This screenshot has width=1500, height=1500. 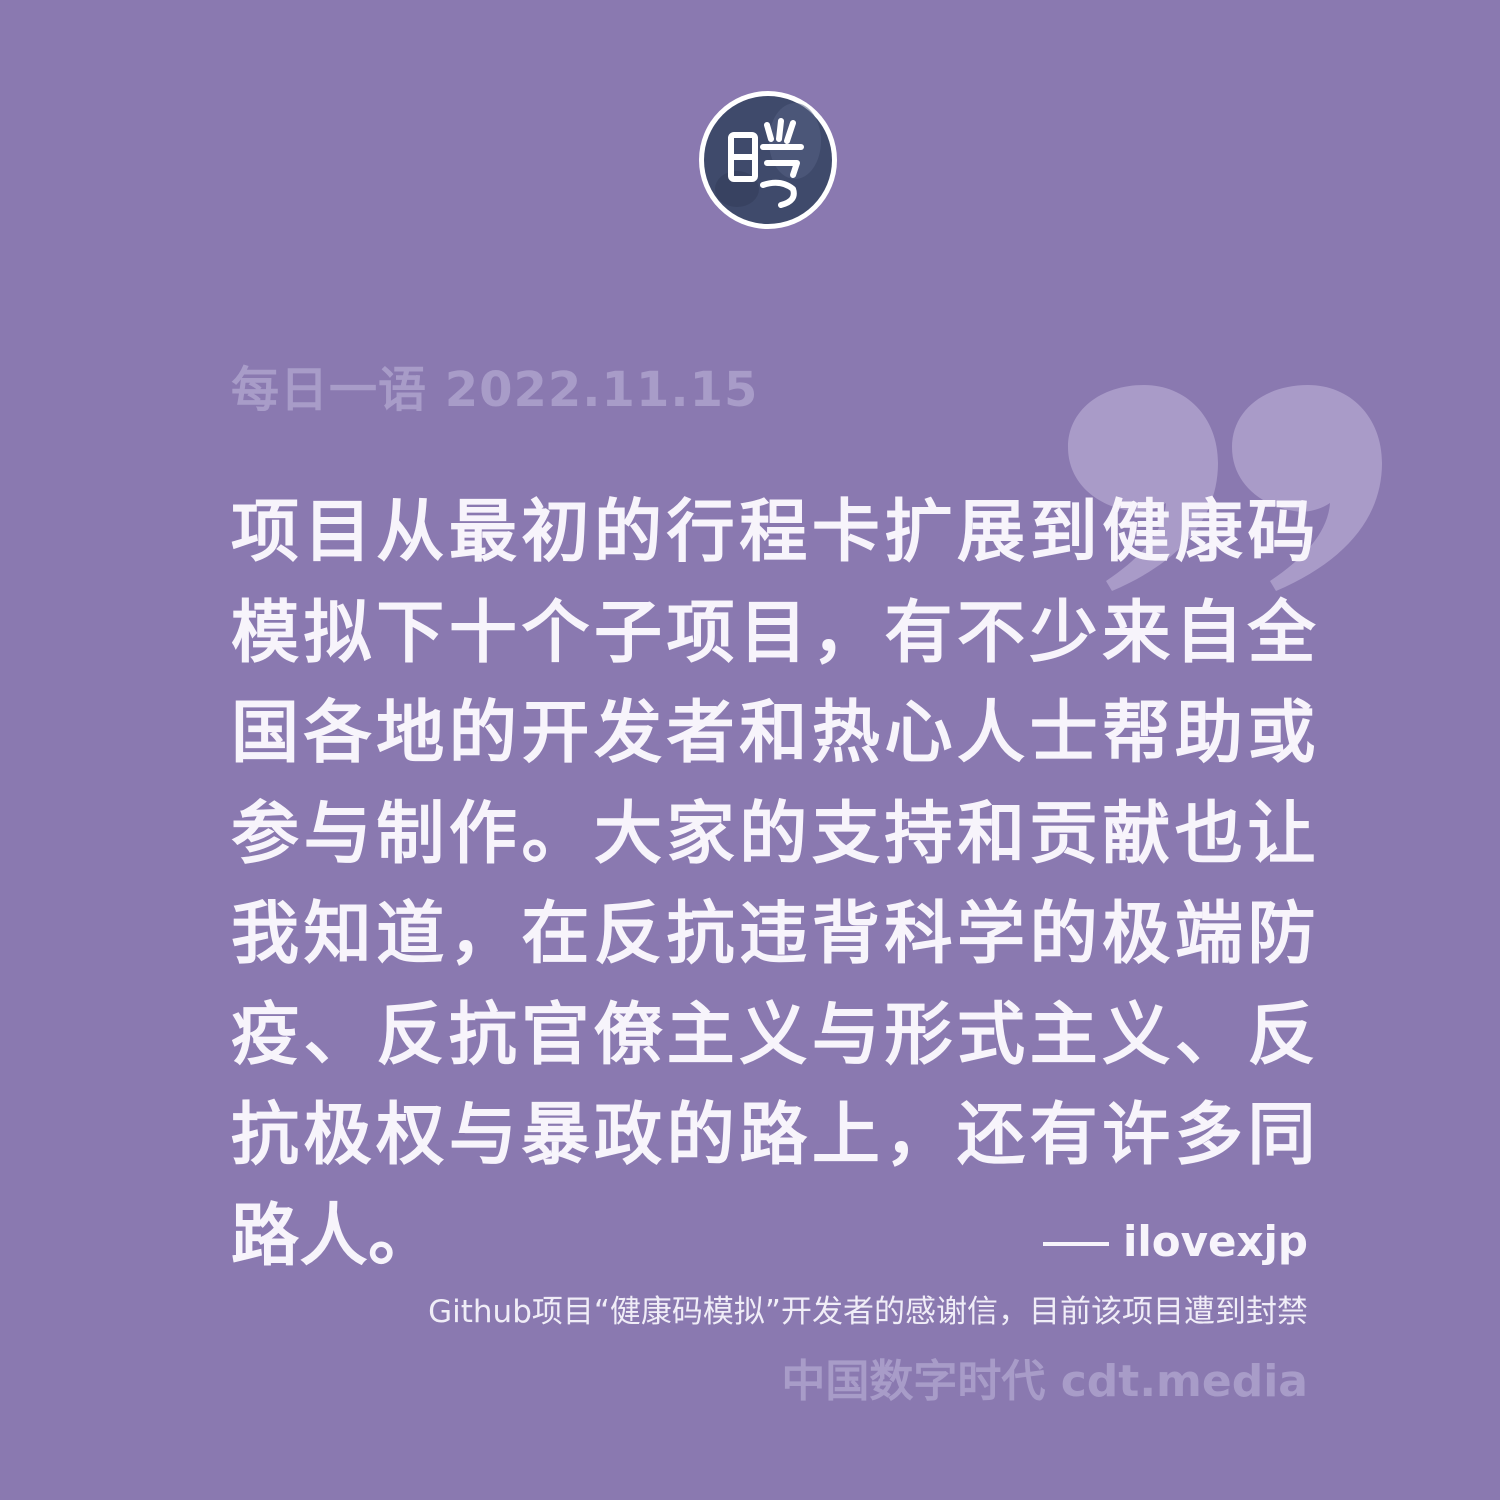 I want to click on quote-attribution: ilovexjp, so click(x=1175, y=1242).